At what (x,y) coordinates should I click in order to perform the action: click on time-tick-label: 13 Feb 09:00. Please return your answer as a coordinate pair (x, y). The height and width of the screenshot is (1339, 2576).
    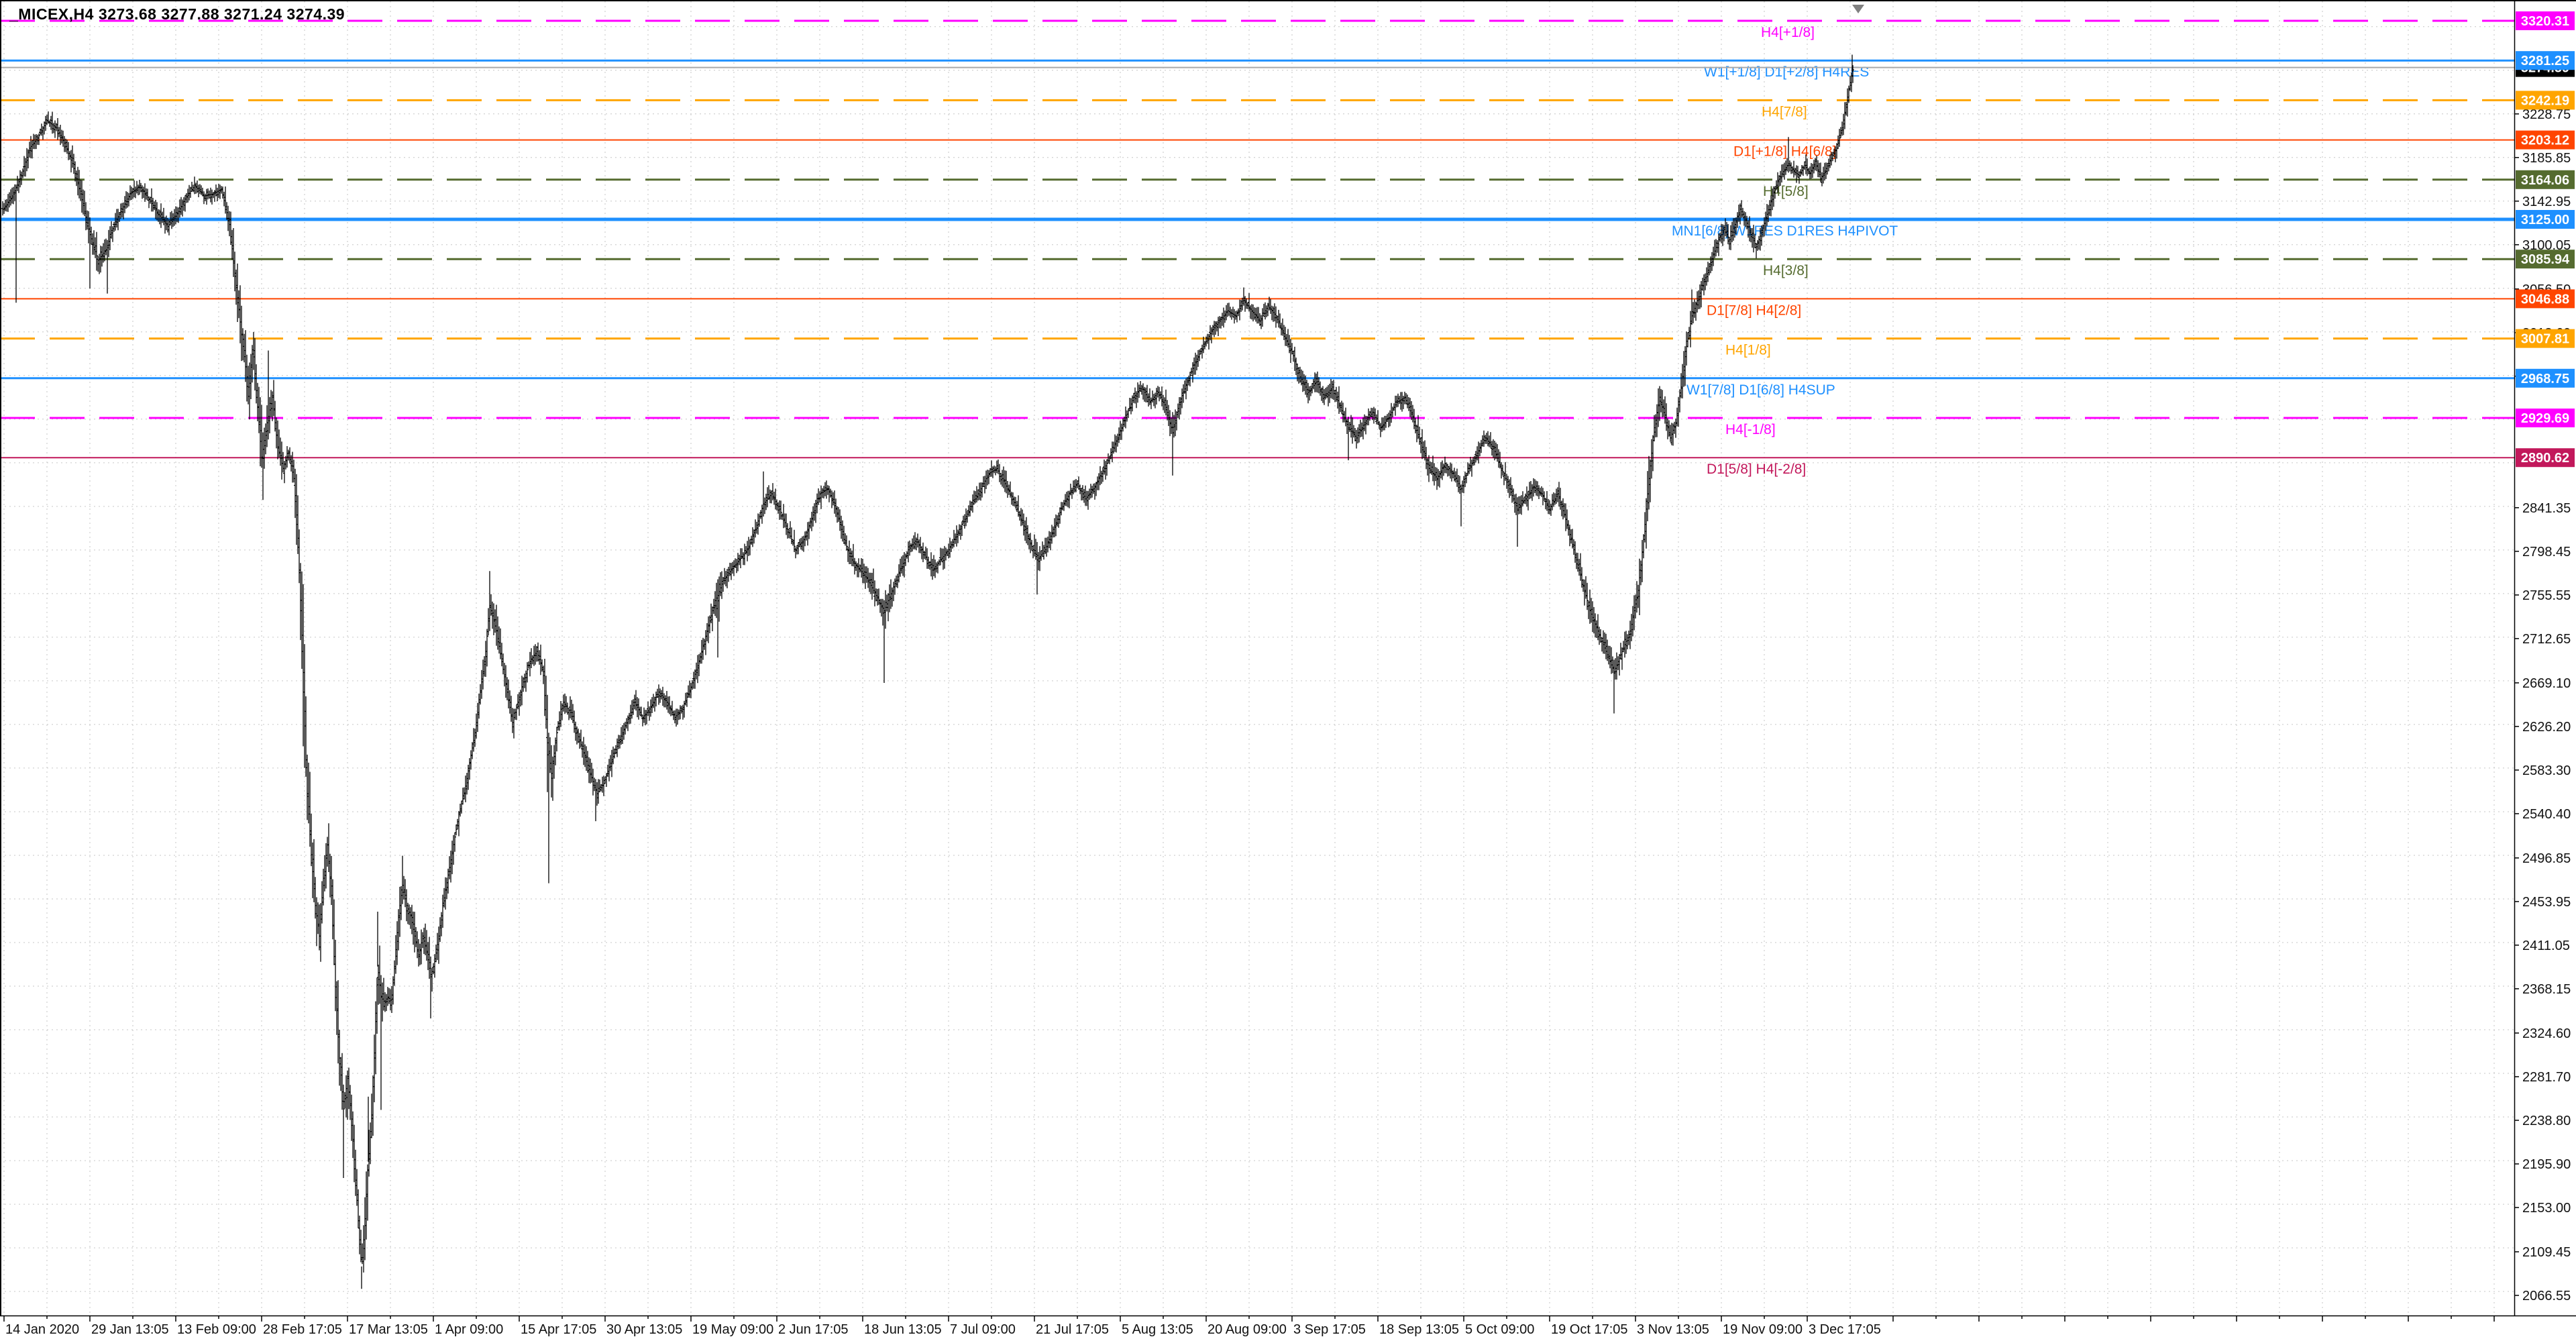
    Looking at the image, I should click on (216, 1329).